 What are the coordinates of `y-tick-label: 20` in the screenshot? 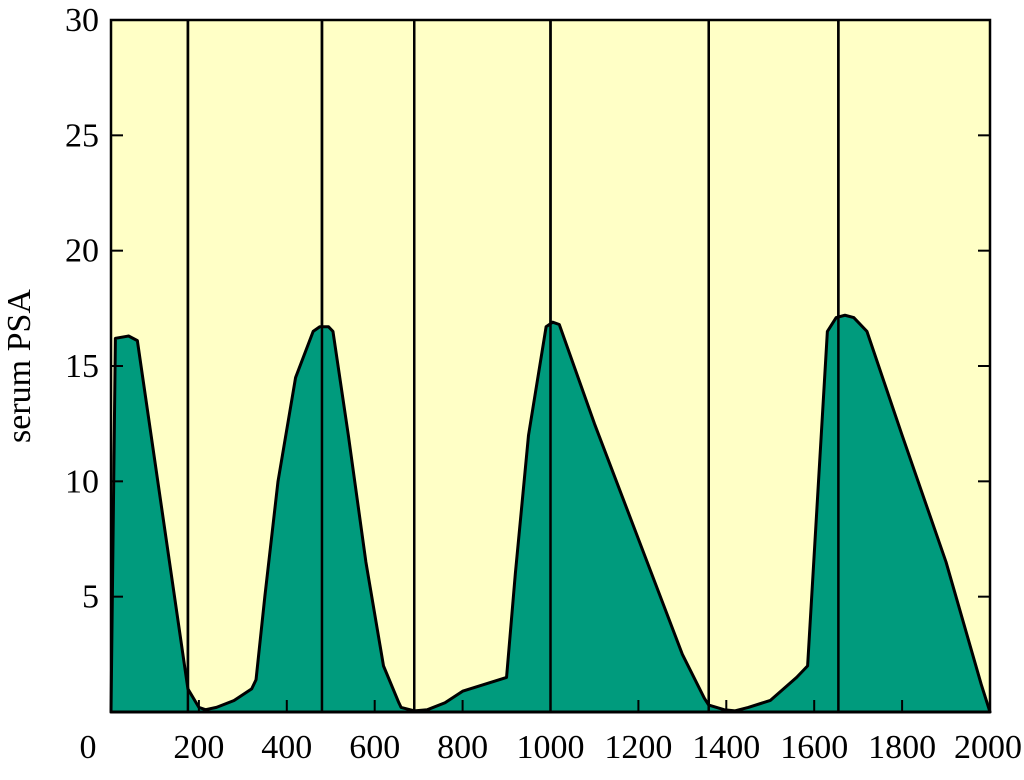 It's located at (82, 251).